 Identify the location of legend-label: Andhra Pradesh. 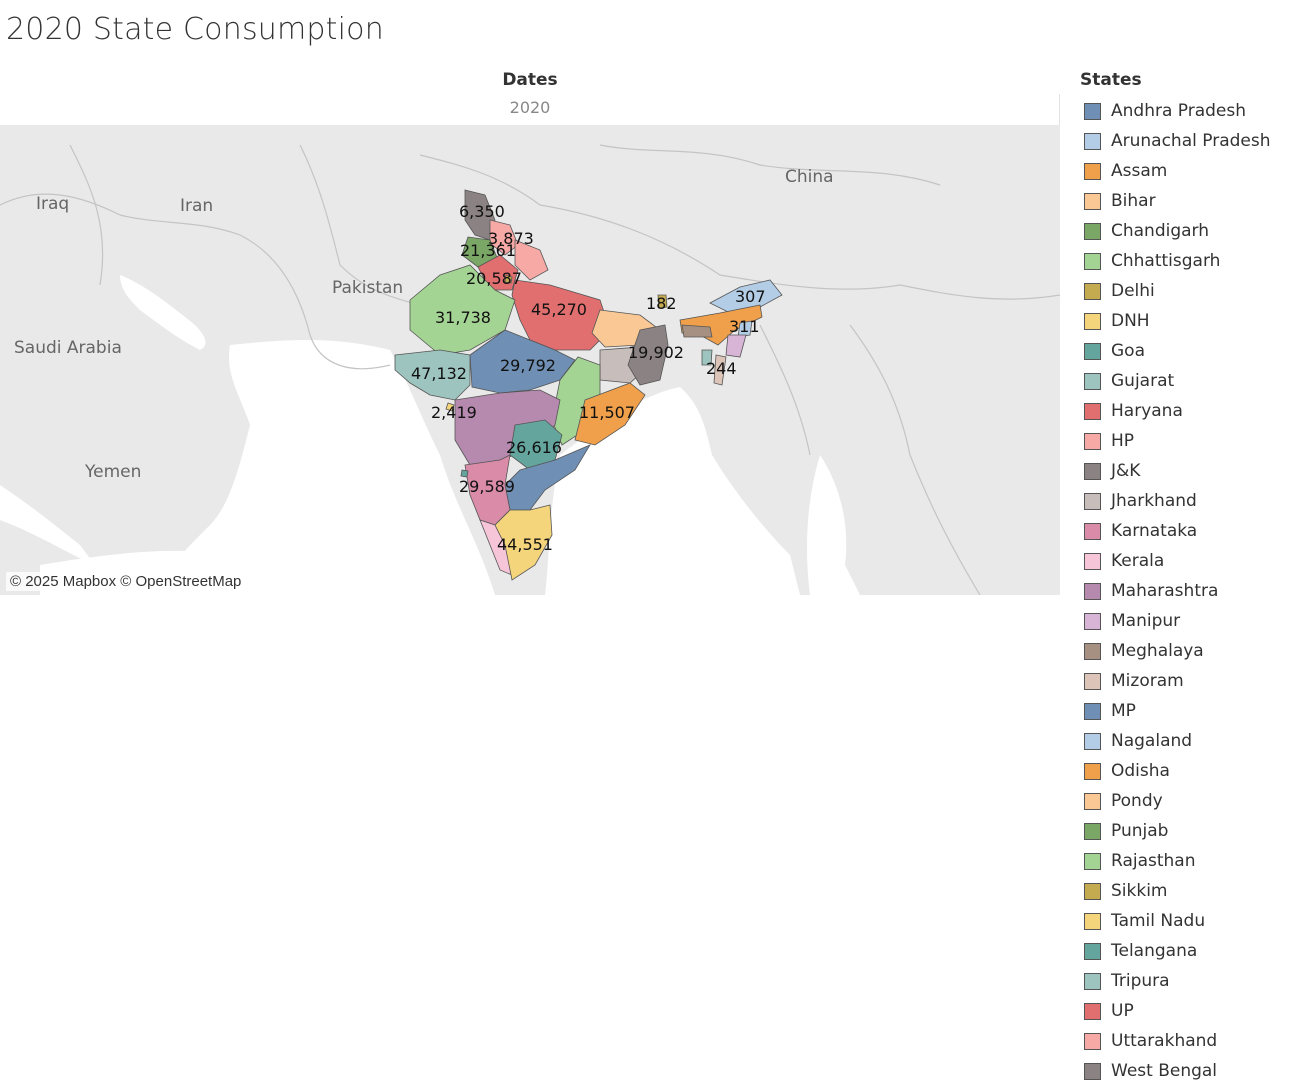
(1179, 111).